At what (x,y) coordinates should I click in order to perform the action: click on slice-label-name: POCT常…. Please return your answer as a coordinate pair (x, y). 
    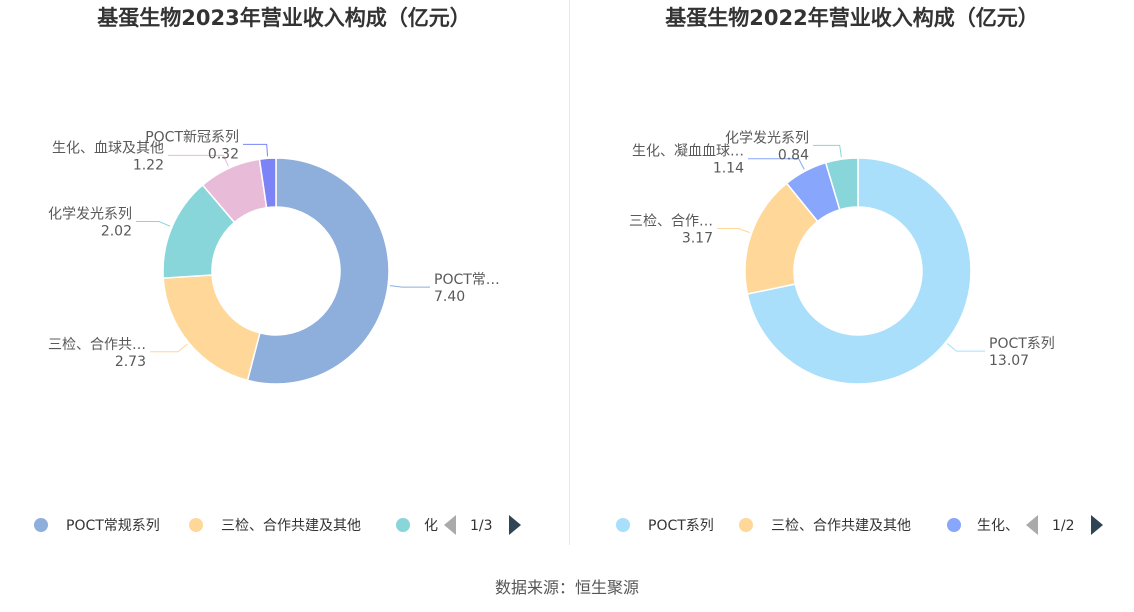
    Looking at the image, I should click on (467, 280).